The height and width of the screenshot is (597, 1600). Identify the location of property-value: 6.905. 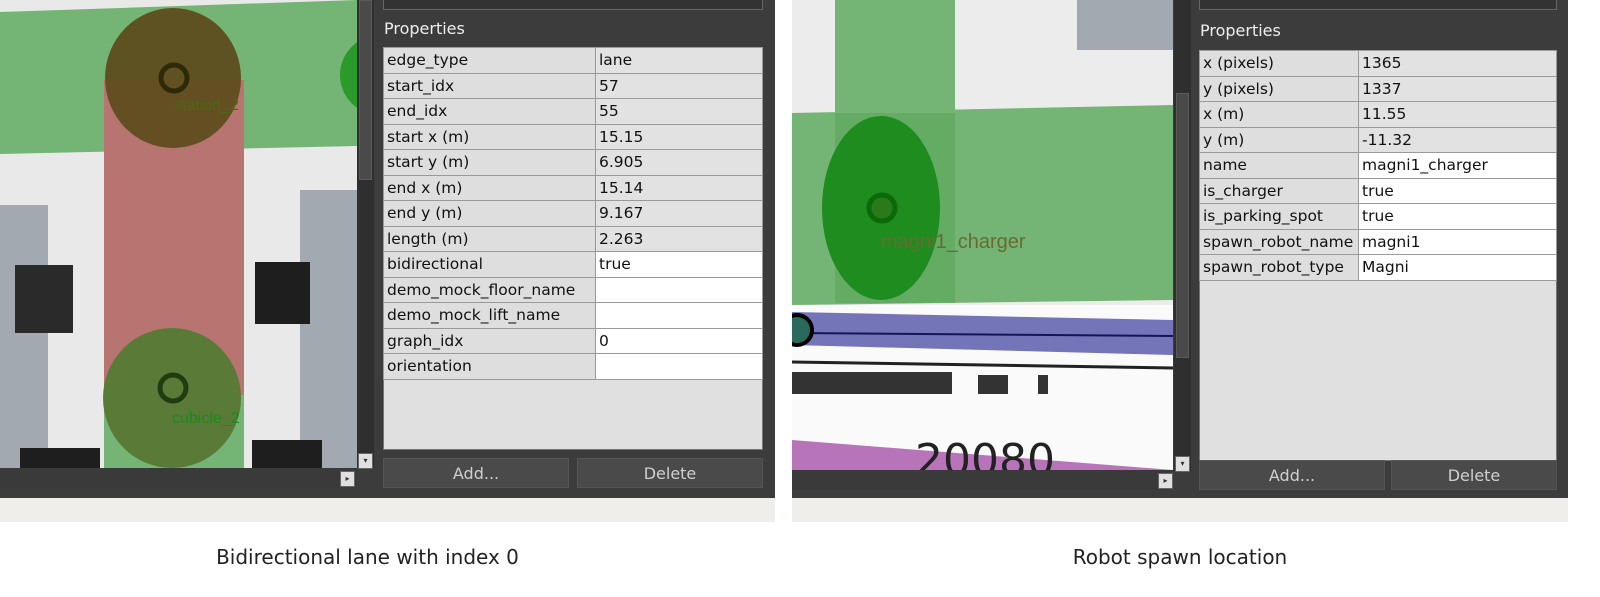
(679, 162).